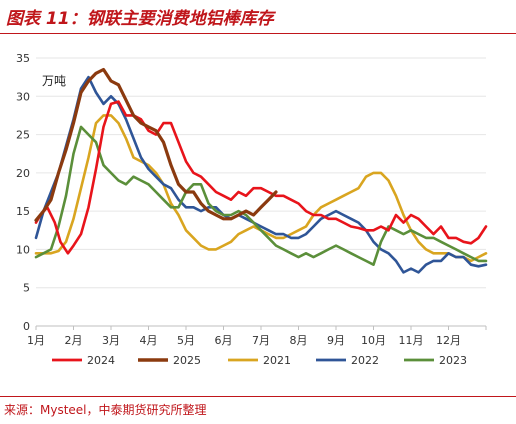 The width and height of the screenshot is (516, 424). Describe the element at coordinates (149, 340) in the screenshot. I see `x-tick-label: 4月` at that location.